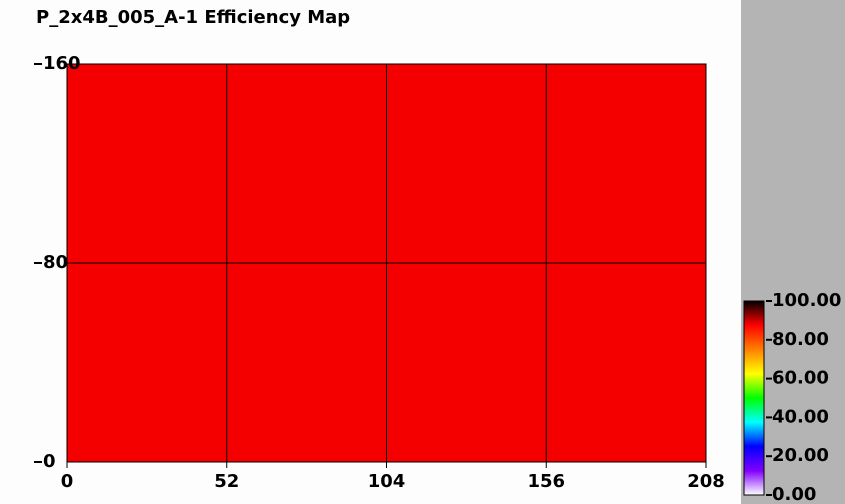 This screenshot has height=504, width=845. Describe the element at coordinates (193, 17) in the screenshot. I see `chart-title: P_2x4B_005_A-1 Efficiency Map` at that location.